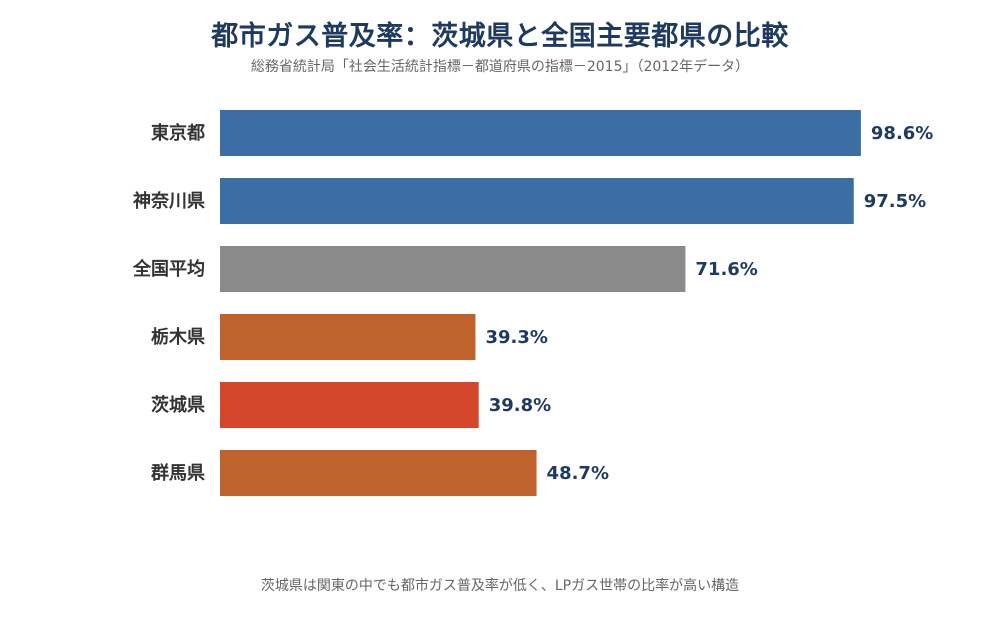  Describe the element at coordinates (516, 337) in the screenshot. I see `value-label: 39.3%` at that location.